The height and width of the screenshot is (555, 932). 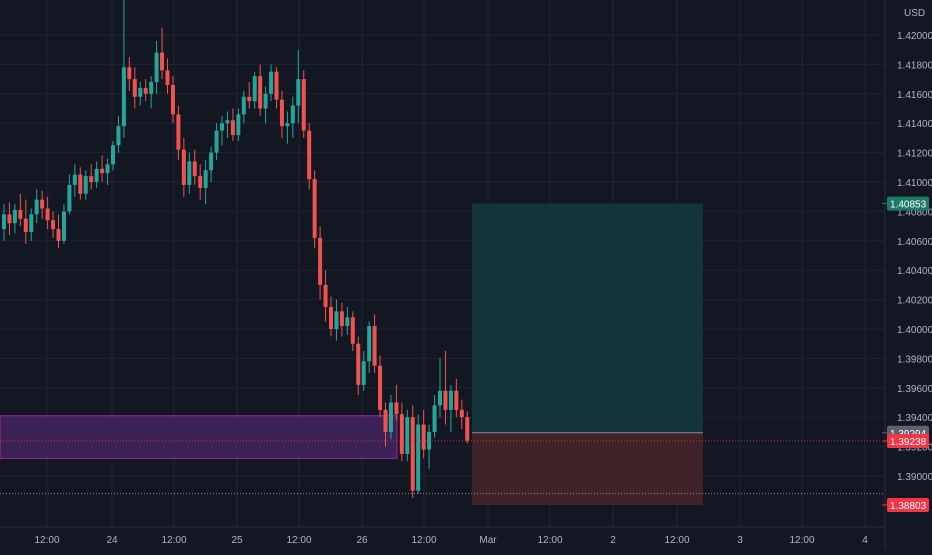 What do you see at coordinates (914, 212) in the screenshot?
I see `y-tick-label: 1.40800` at bounding box center [914, 212].